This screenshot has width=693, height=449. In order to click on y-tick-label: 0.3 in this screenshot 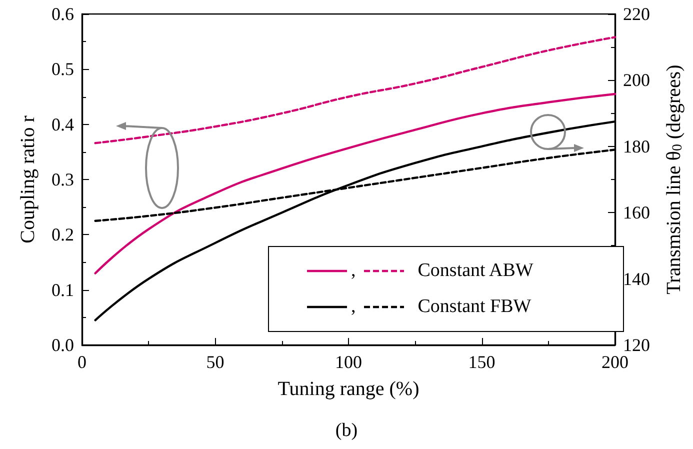, I will do `click(63, 180)`.